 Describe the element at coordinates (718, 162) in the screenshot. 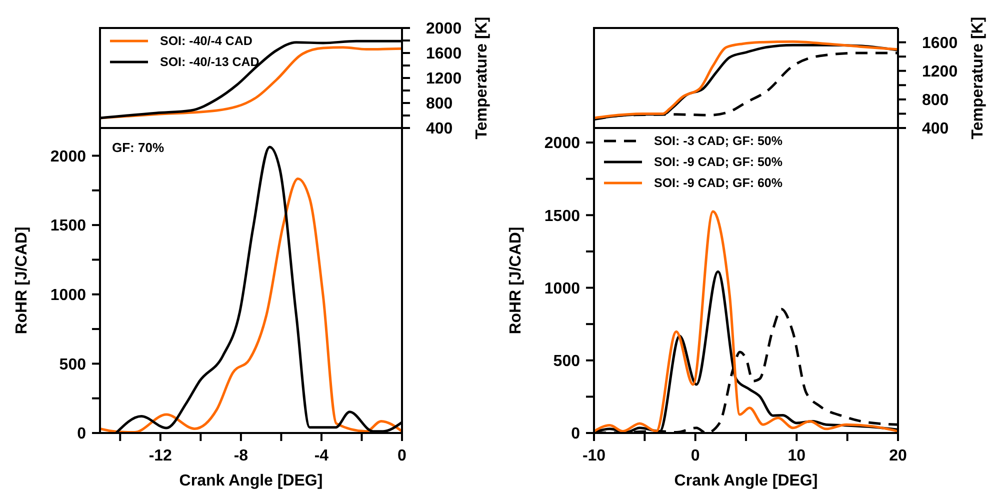

I see `legend-label: SOI: -9 CAD; GF: 50%` at that location.